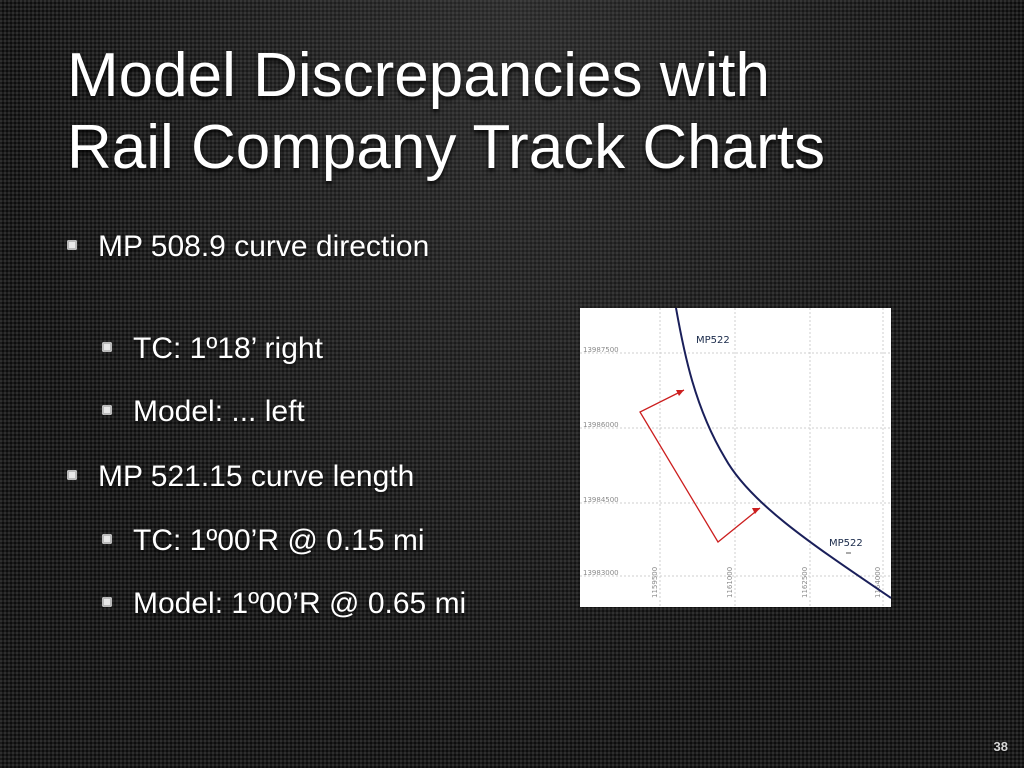 The width and height of the screenshot is (1024, 768). I want to click on sub-bullet-model-direction: Model: ... left, so click(297, 412).